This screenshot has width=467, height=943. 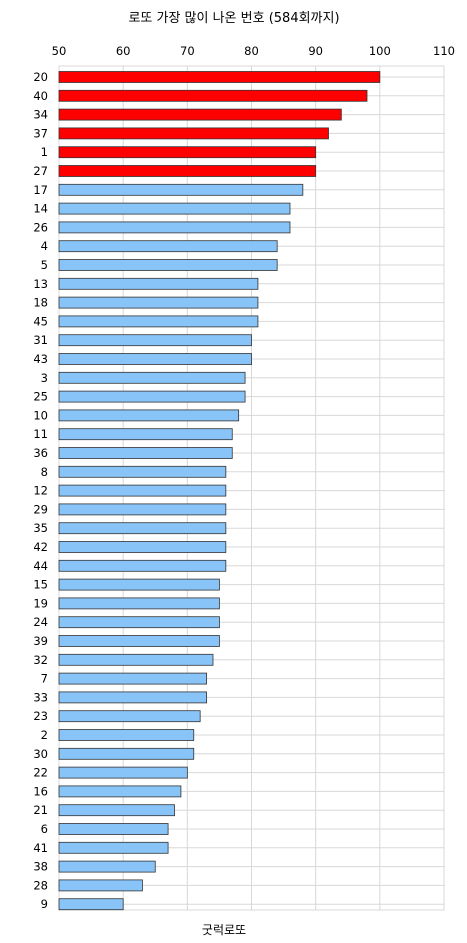 What do you see at coordinates (44, 735) in the screenshot?
I see `category-label: 2` at bounding box center [44, 735].